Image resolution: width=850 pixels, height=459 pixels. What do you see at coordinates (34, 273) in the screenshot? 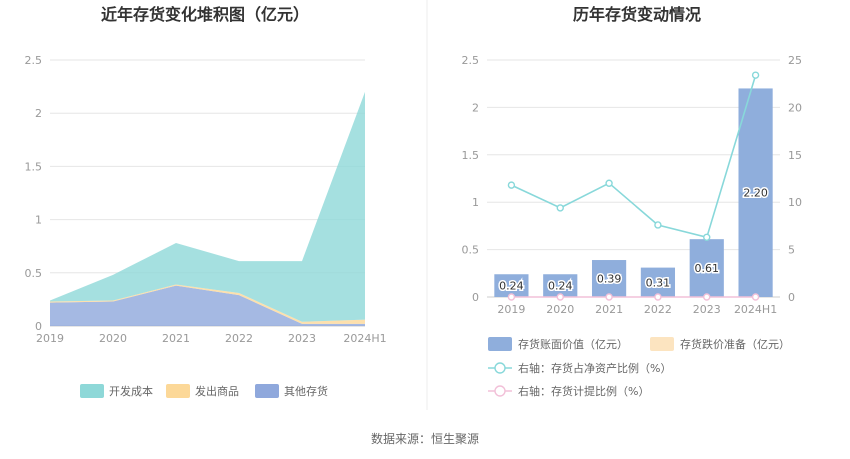
I see `left-y-tick-label: 0.5` at bounding box center [34, 273].